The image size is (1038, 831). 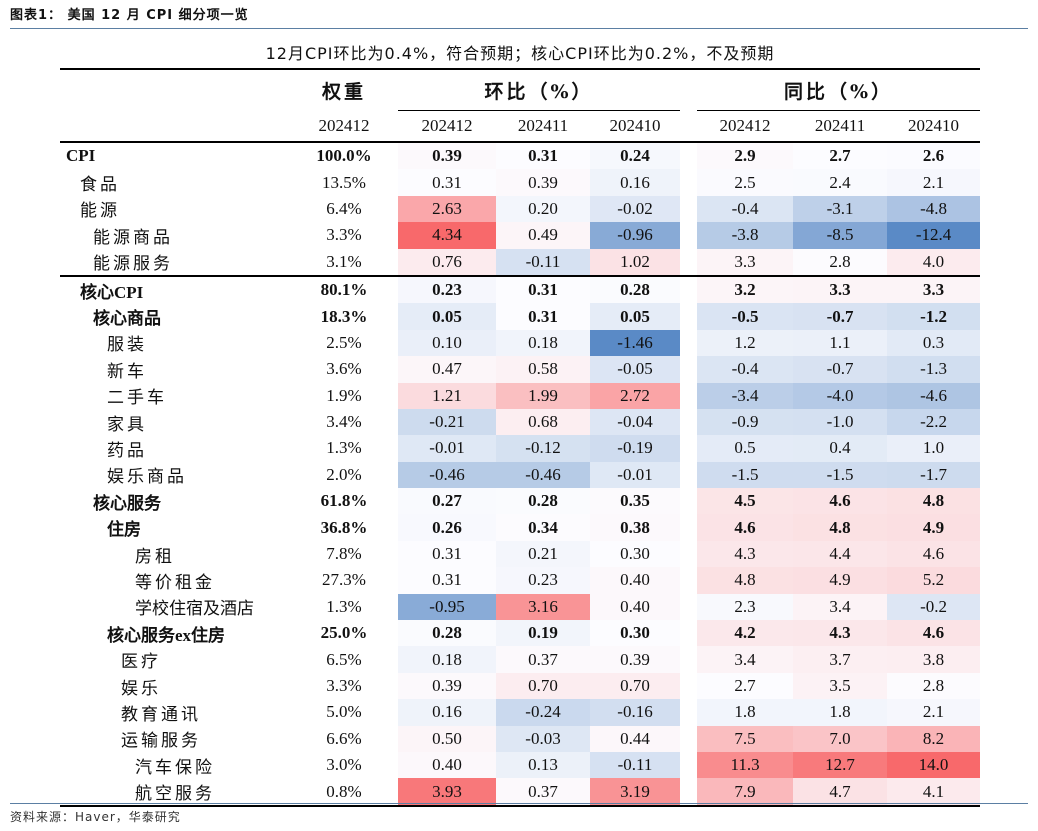 What do you see at coordinates (934, 156) in the screenshot?
I see `yoy-cell: 2.6` at bounding box center [934, 156].